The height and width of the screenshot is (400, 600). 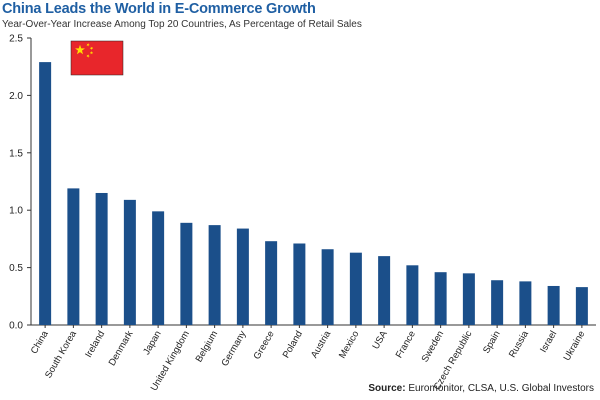 I want to click on x-tick-label: Denmark, so click(x=121, y=348).